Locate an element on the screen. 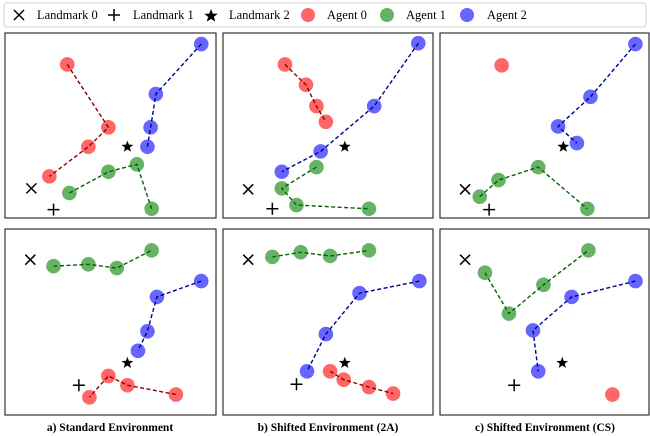  legend-label: Agent 1 is located at coordinates (426, 15).